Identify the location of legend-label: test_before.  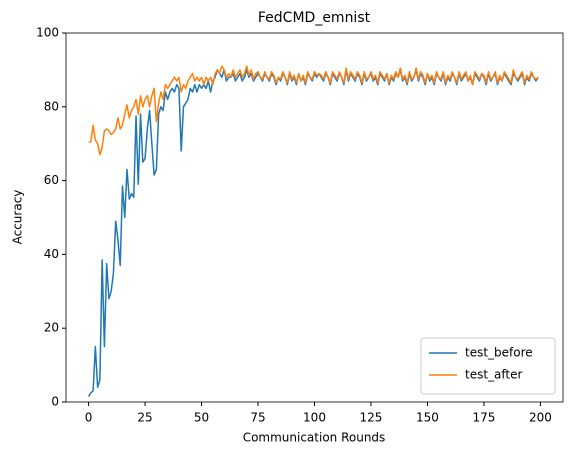
(499, 353).